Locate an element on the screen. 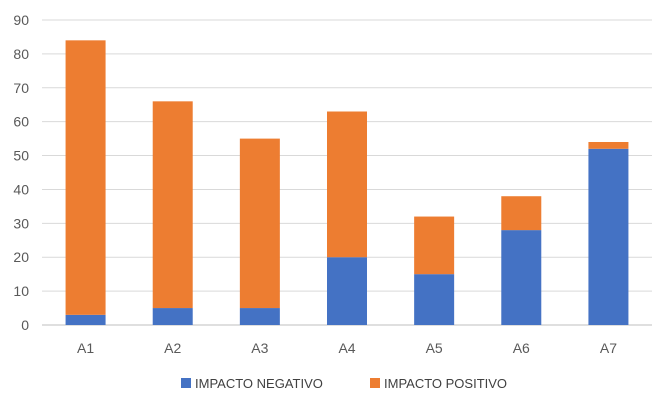 The image size is (654, 394). y-tick-label: 40 is located at coordinates (21, 189).